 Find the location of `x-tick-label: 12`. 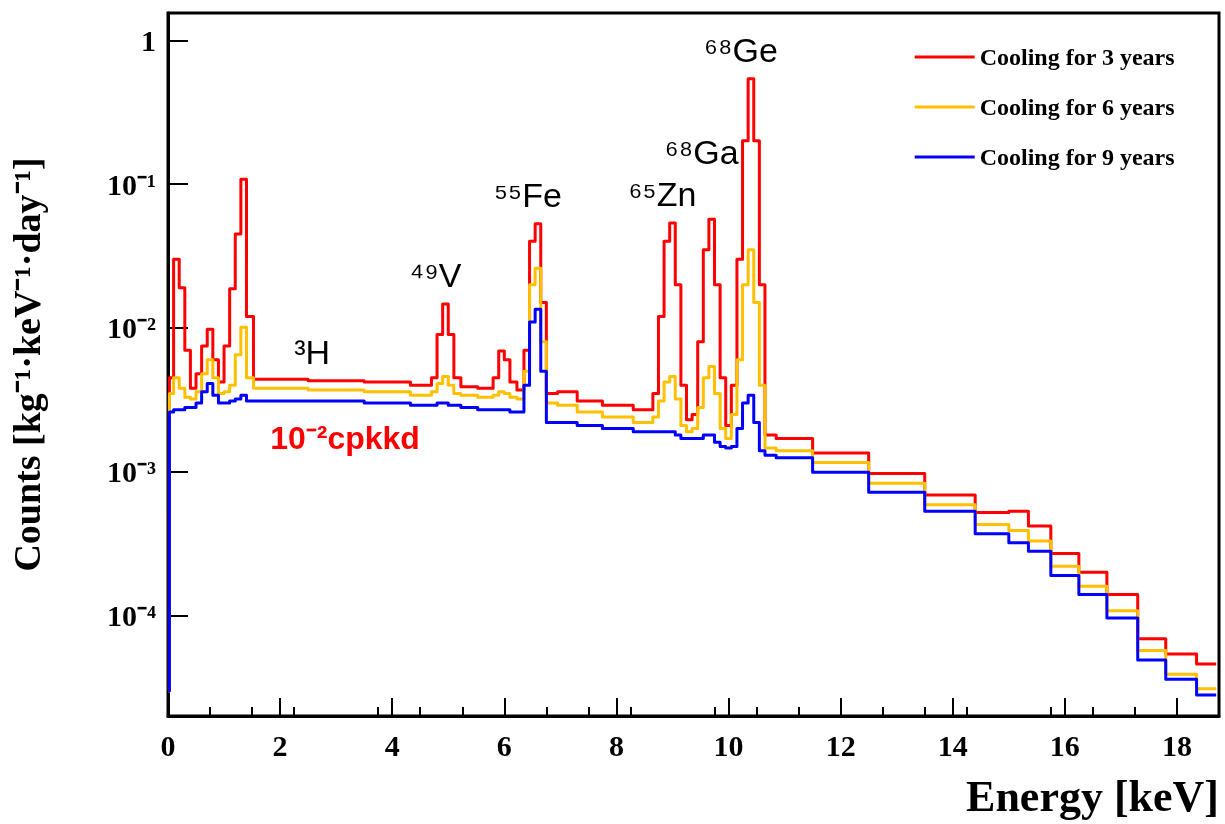

x-tick-label: 12 is located at coordinates (840, 745).